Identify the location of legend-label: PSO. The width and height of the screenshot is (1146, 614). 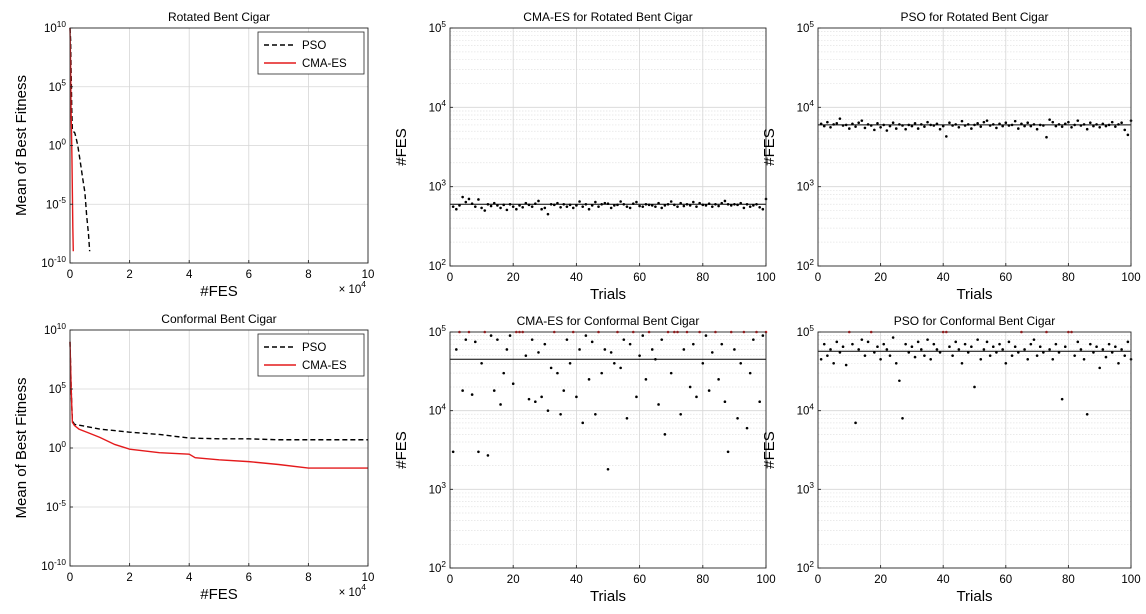
(314, 348).